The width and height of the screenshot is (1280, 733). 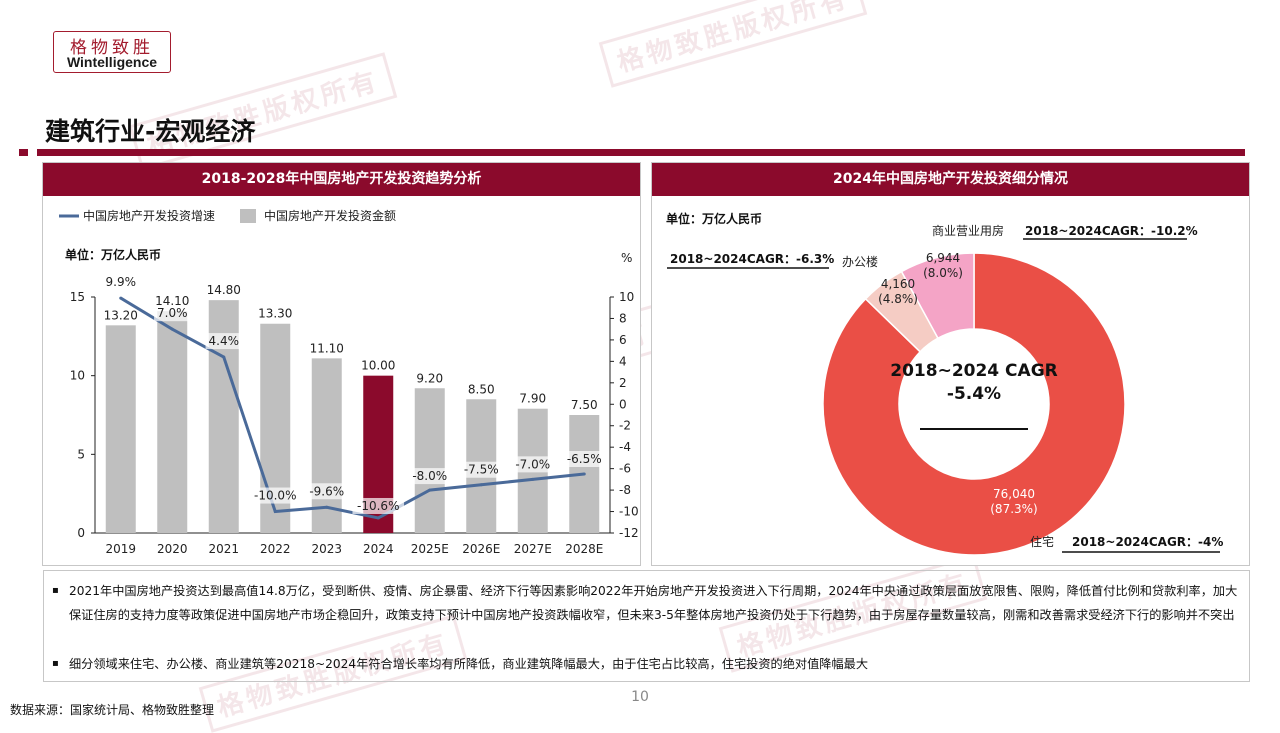 I want to click on right-y-tick-label: -8, so click(x=625, y=490).